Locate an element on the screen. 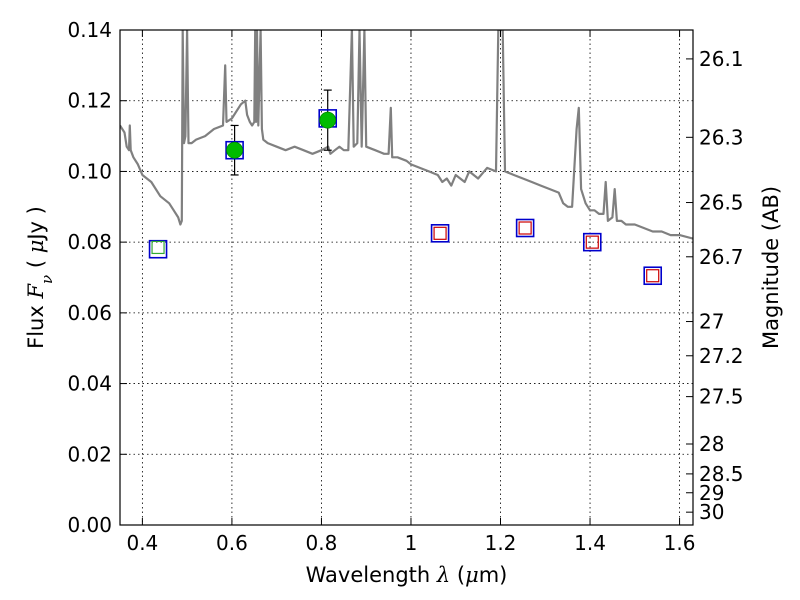 This screenshot has height=600, width=800. y-tick-label: 0.04 is located at coordinates (89, 384).